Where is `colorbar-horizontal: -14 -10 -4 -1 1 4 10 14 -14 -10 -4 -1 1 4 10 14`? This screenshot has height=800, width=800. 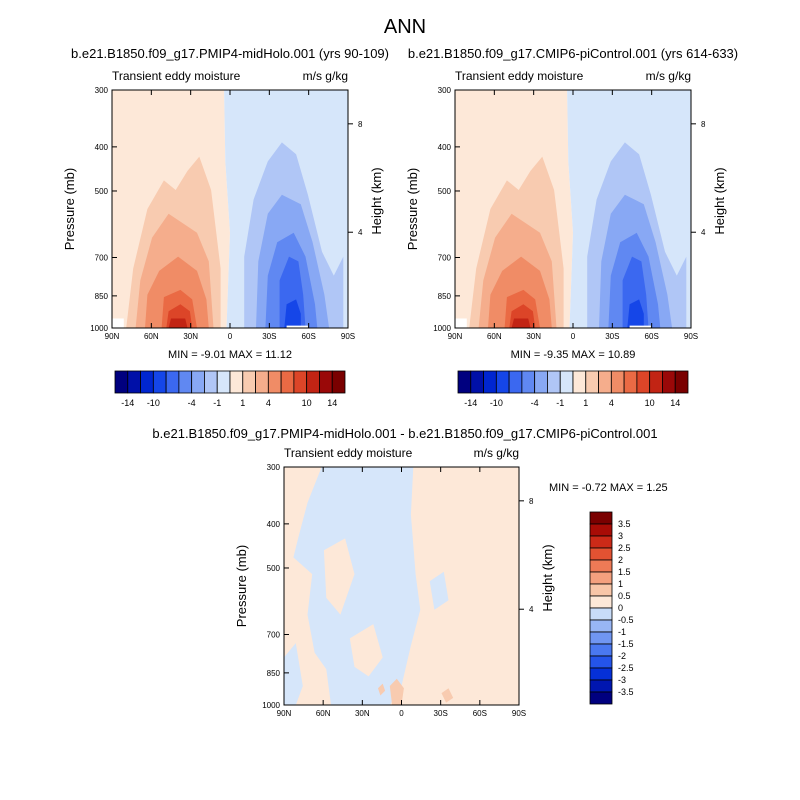 colorbar-horizontal: -14 -10 -4 -1 1 4 10 14 -14 -10 -4 -1 1 4 10 14 is located at coordinates (401, 389).